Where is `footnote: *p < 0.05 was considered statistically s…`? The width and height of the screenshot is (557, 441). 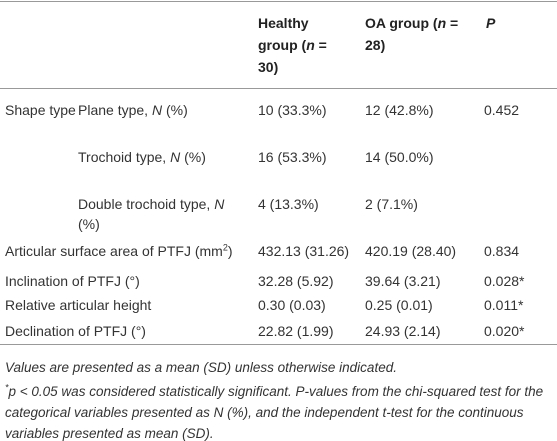 footnote: *p < 0.05 was considered statistically s… is located at coordinates (279, 411).